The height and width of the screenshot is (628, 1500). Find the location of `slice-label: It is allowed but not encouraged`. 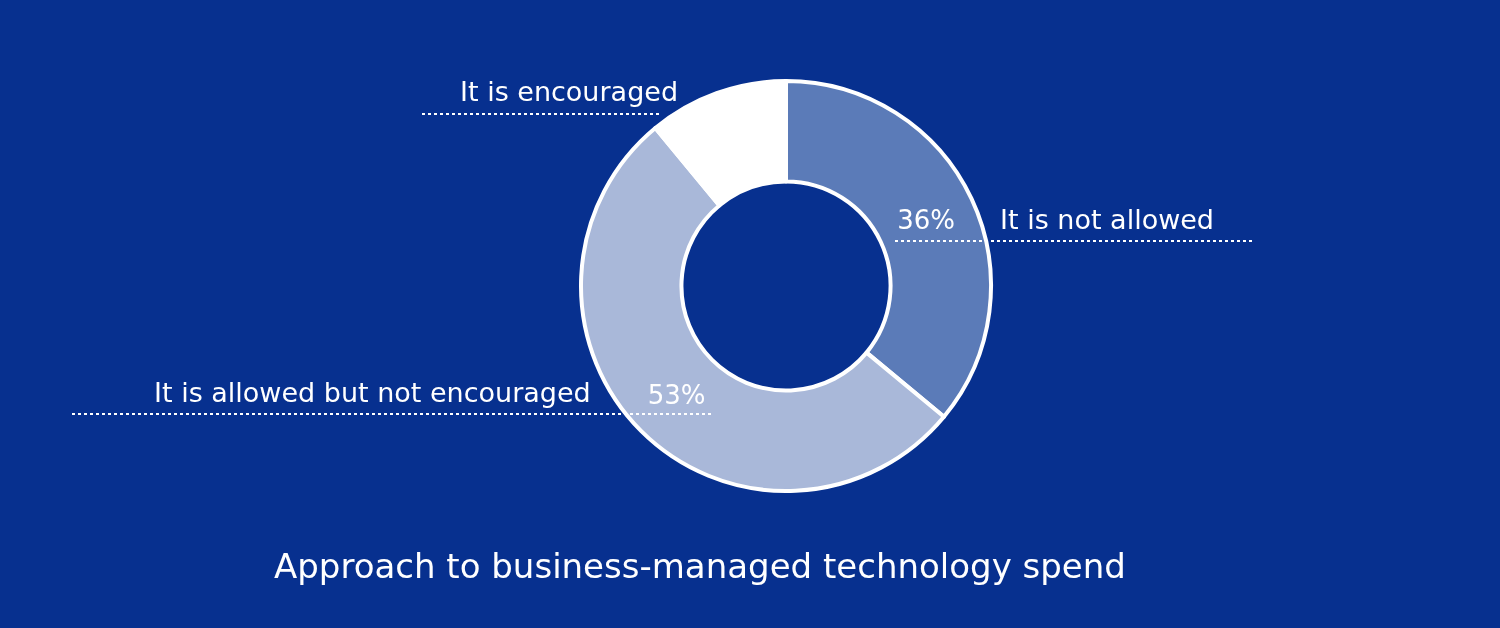

slice-label: It is allowed but not encouraged is located at coordinates (372, 392).